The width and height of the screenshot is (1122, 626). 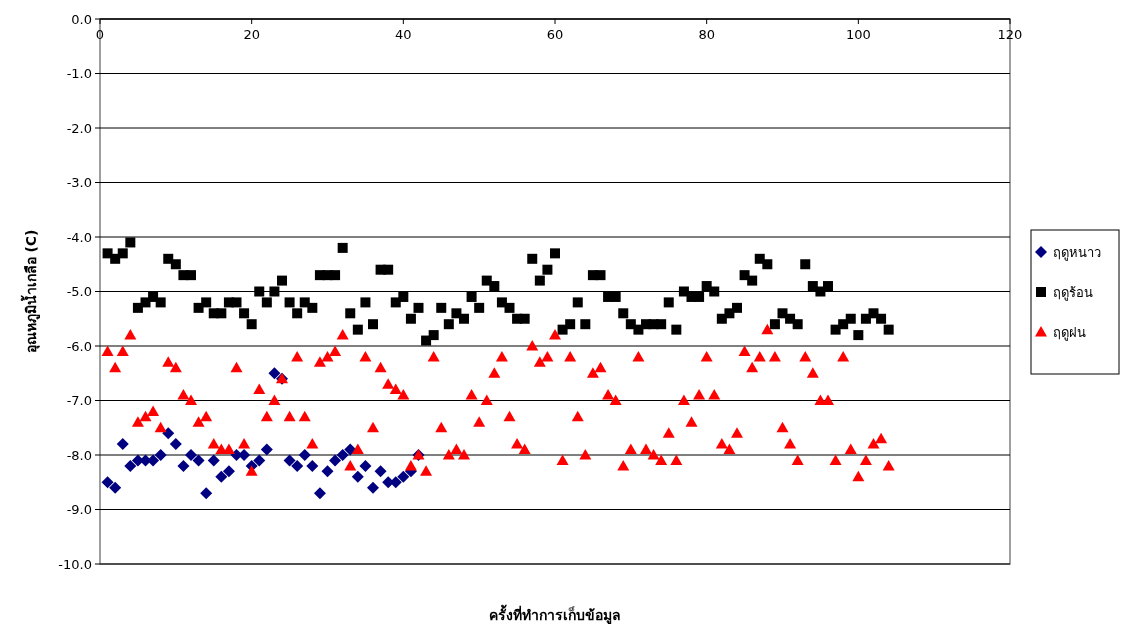 What do you see at coordinates (79, 73) in the screenshot?
I see `y-tick-label: -1.0` at bounding box center [79, 73].